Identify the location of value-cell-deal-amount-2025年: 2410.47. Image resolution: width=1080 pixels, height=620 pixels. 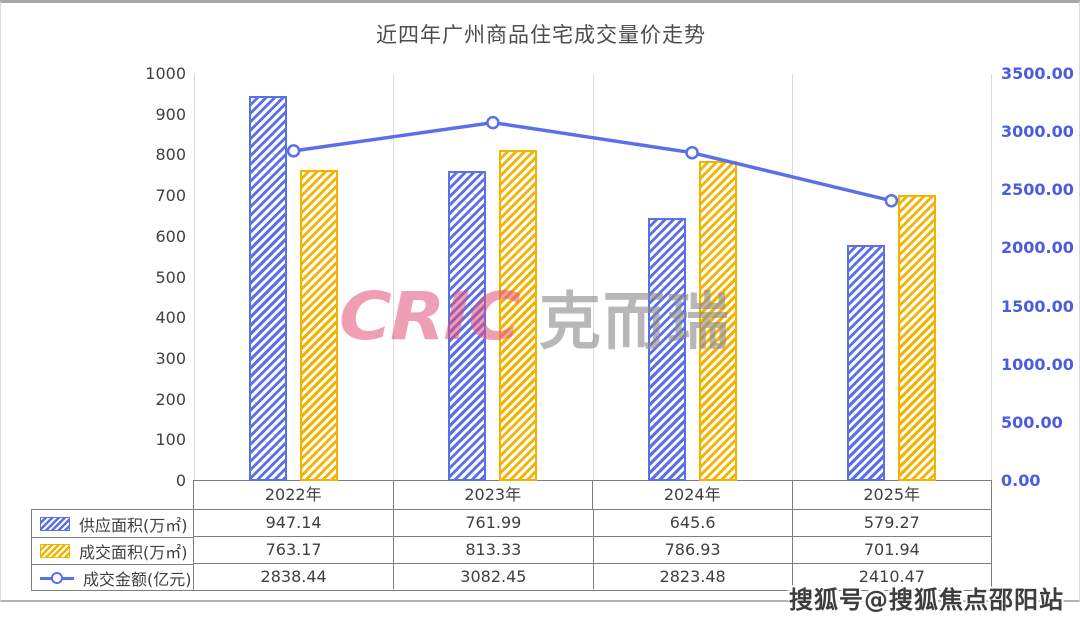
(891, 575).